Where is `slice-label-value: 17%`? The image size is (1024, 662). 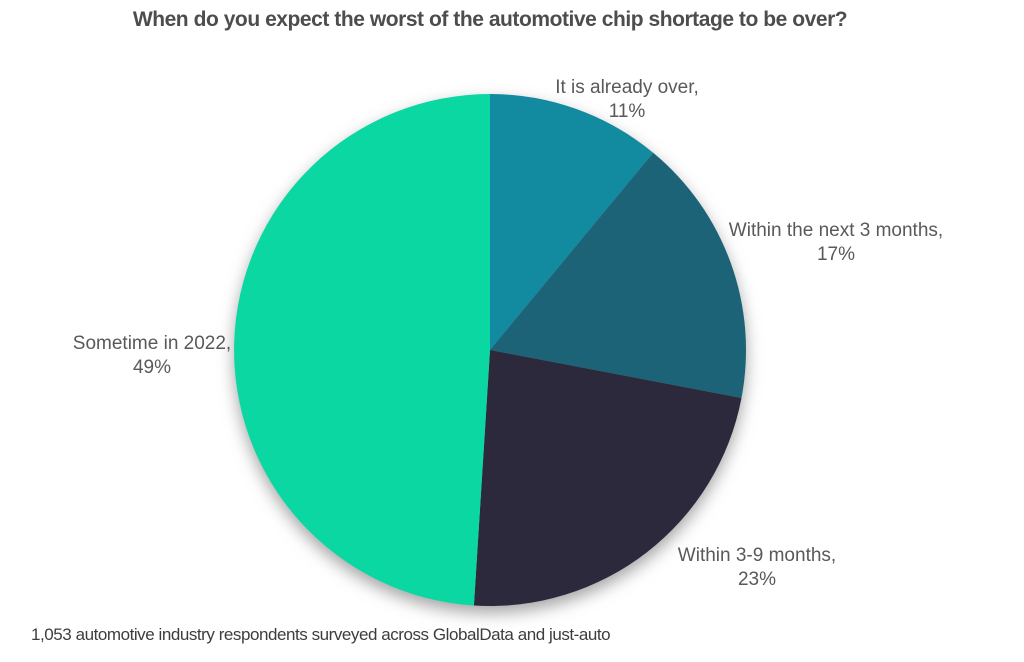 slice-label-value: 17% is located at coordinates (836, 254).